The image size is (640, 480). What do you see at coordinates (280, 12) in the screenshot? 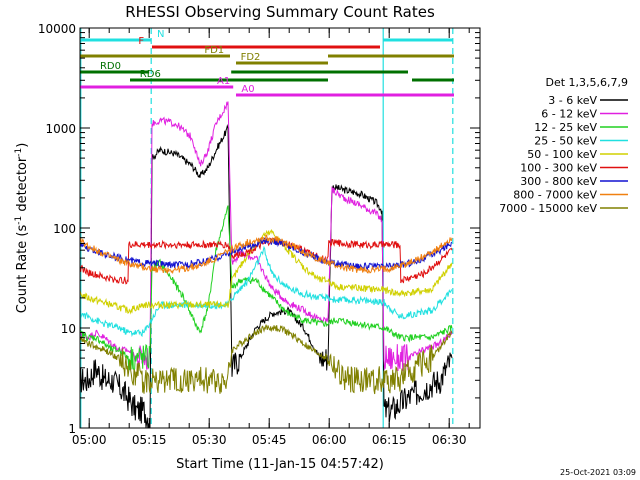
I see `chart-title: RHESSI Observing Summary Count Rates` at bounding box center [280, 12].